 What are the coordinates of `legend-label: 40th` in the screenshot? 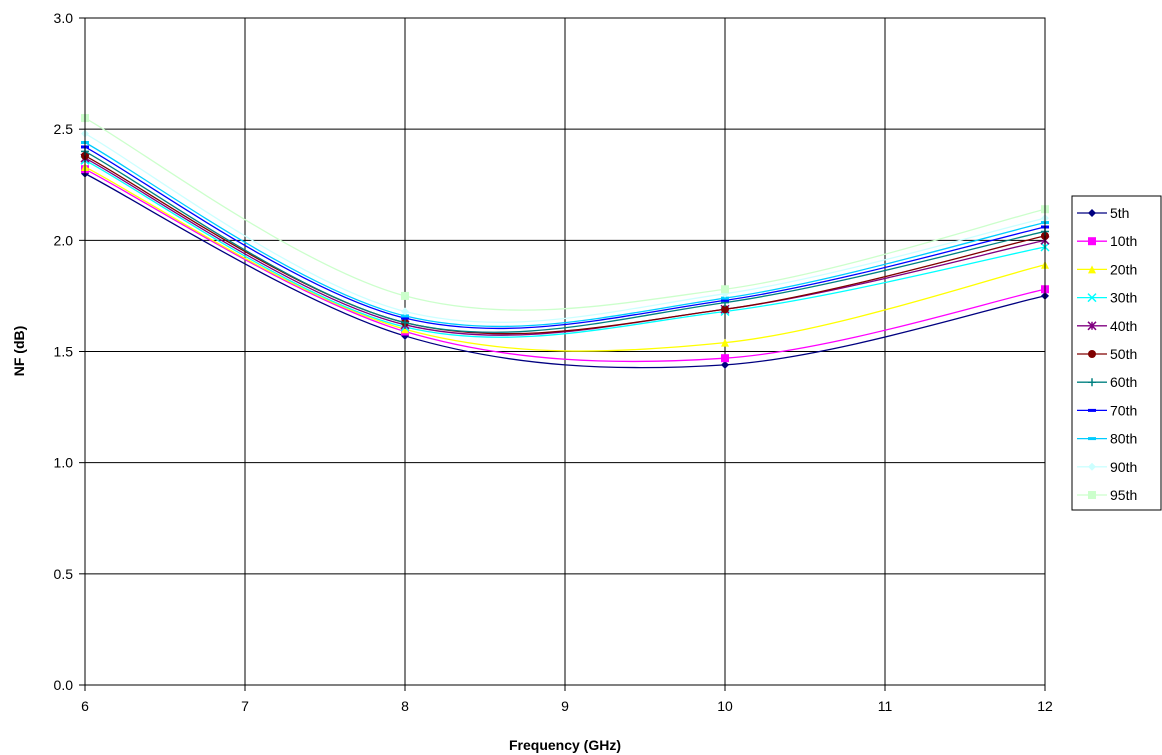 It's located at (1123, 326).